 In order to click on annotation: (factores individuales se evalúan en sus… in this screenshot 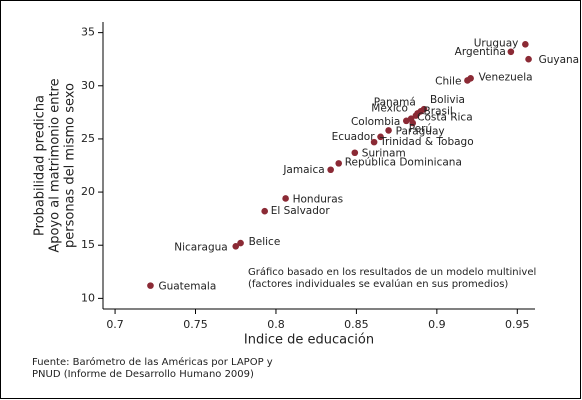, I will do `click(378, 284)`.